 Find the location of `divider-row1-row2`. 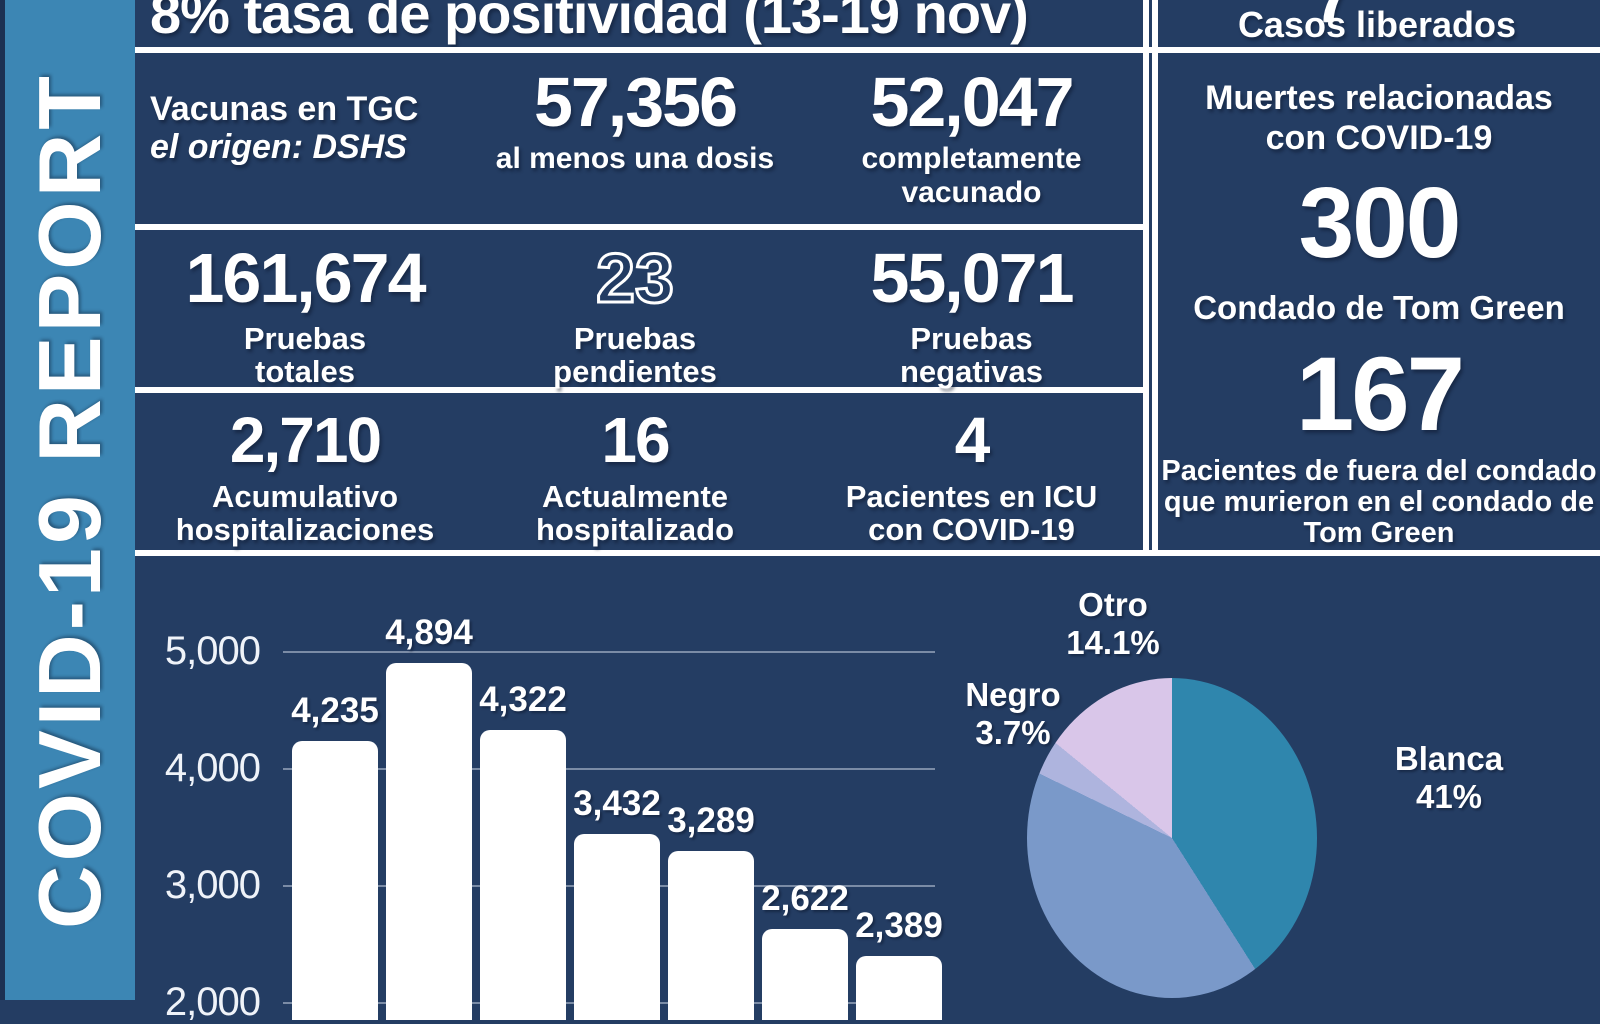

divider-row1-row2 is located at coordinates (639, 227).